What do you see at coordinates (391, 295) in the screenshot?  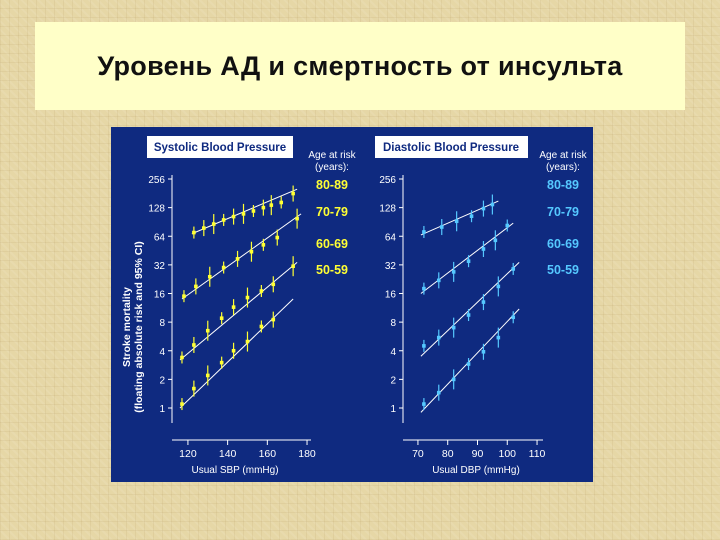 I see `y-tick-label-right-16: 16` at bounding box center [391, 295].